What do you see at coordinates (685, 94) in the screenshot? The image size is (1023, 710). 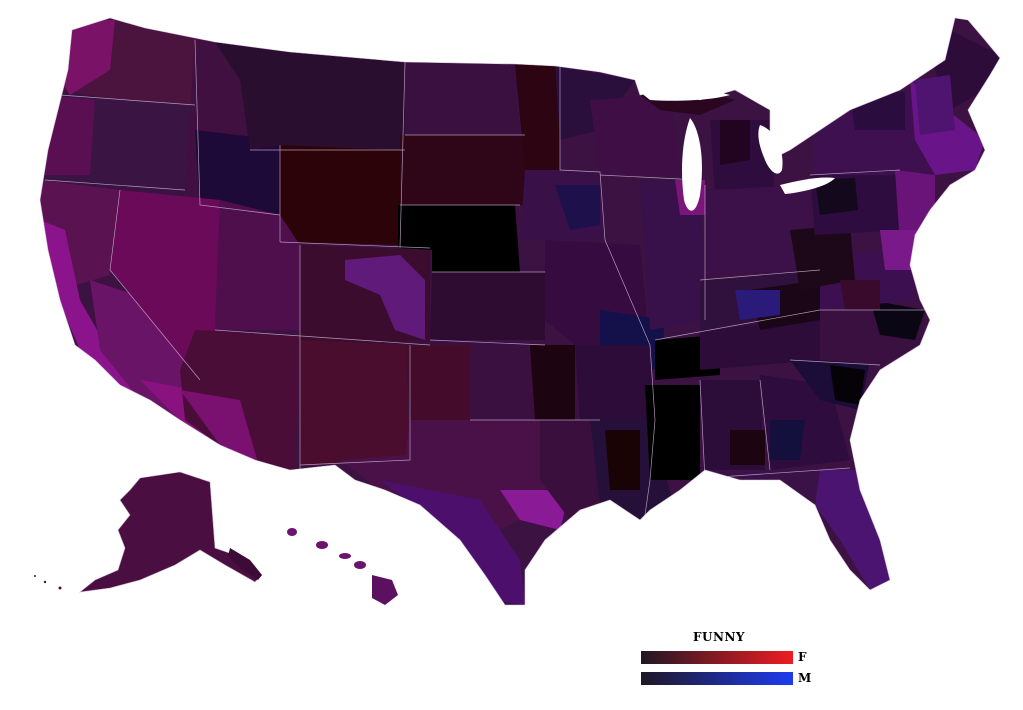 I see `lake-superior` at bounding box center [685, 94].